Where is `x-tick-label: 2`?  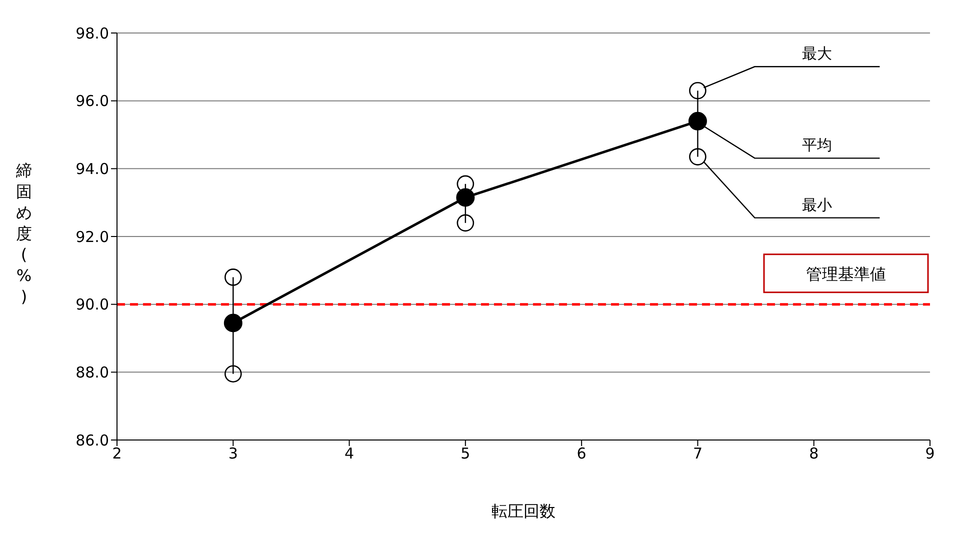
x-tick-label: 2 is located at coordinates (117, 453).